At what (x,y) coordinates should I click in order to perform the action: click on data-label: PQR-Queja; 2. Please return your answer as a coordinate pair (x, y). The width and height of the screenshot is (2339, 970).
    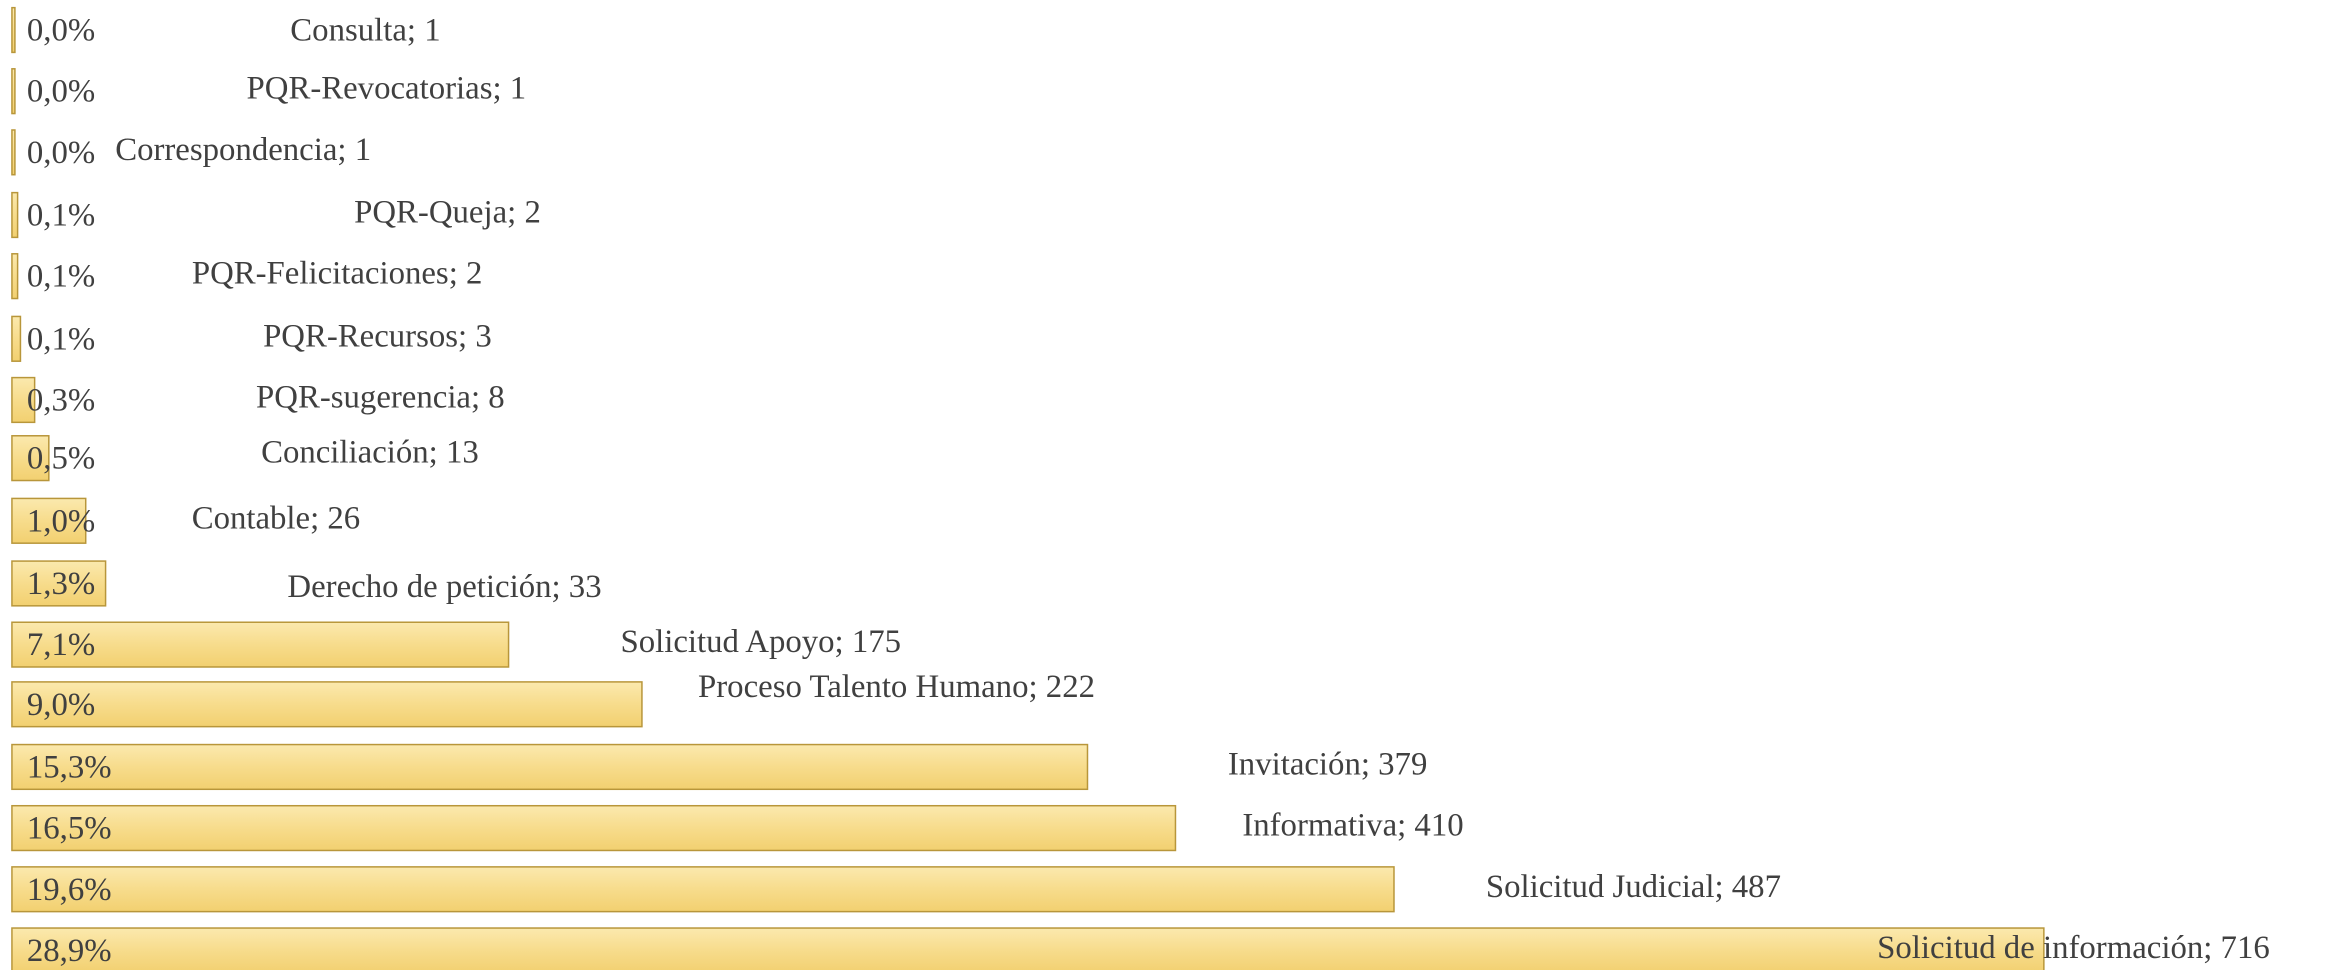
    Looking at the image, I should click on (447, 213).